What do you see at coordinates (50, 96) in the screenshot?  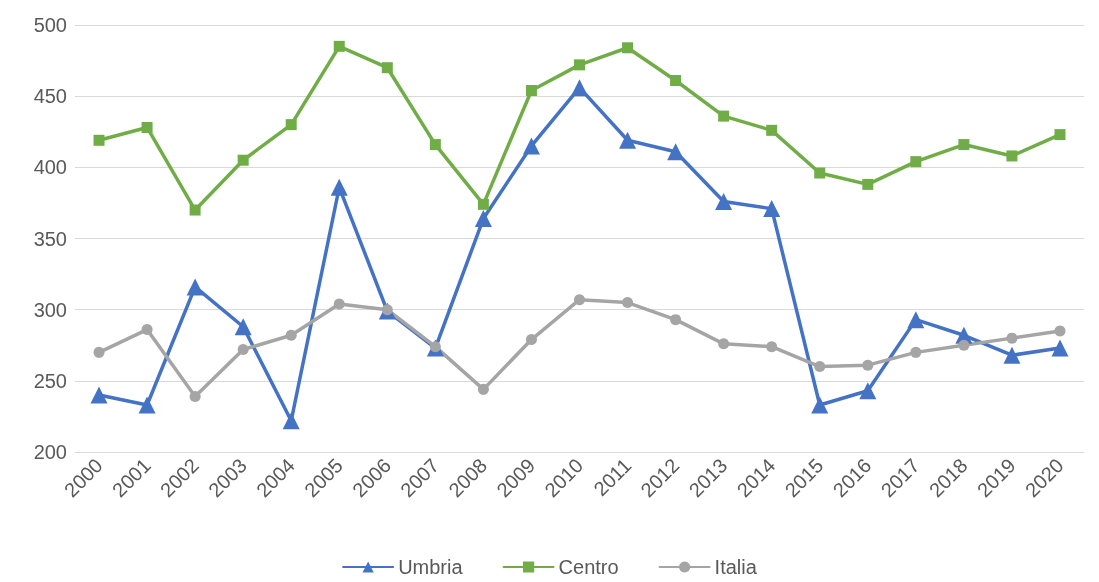 I see `y-tick-label: 450` at bounding box center [50, 96].